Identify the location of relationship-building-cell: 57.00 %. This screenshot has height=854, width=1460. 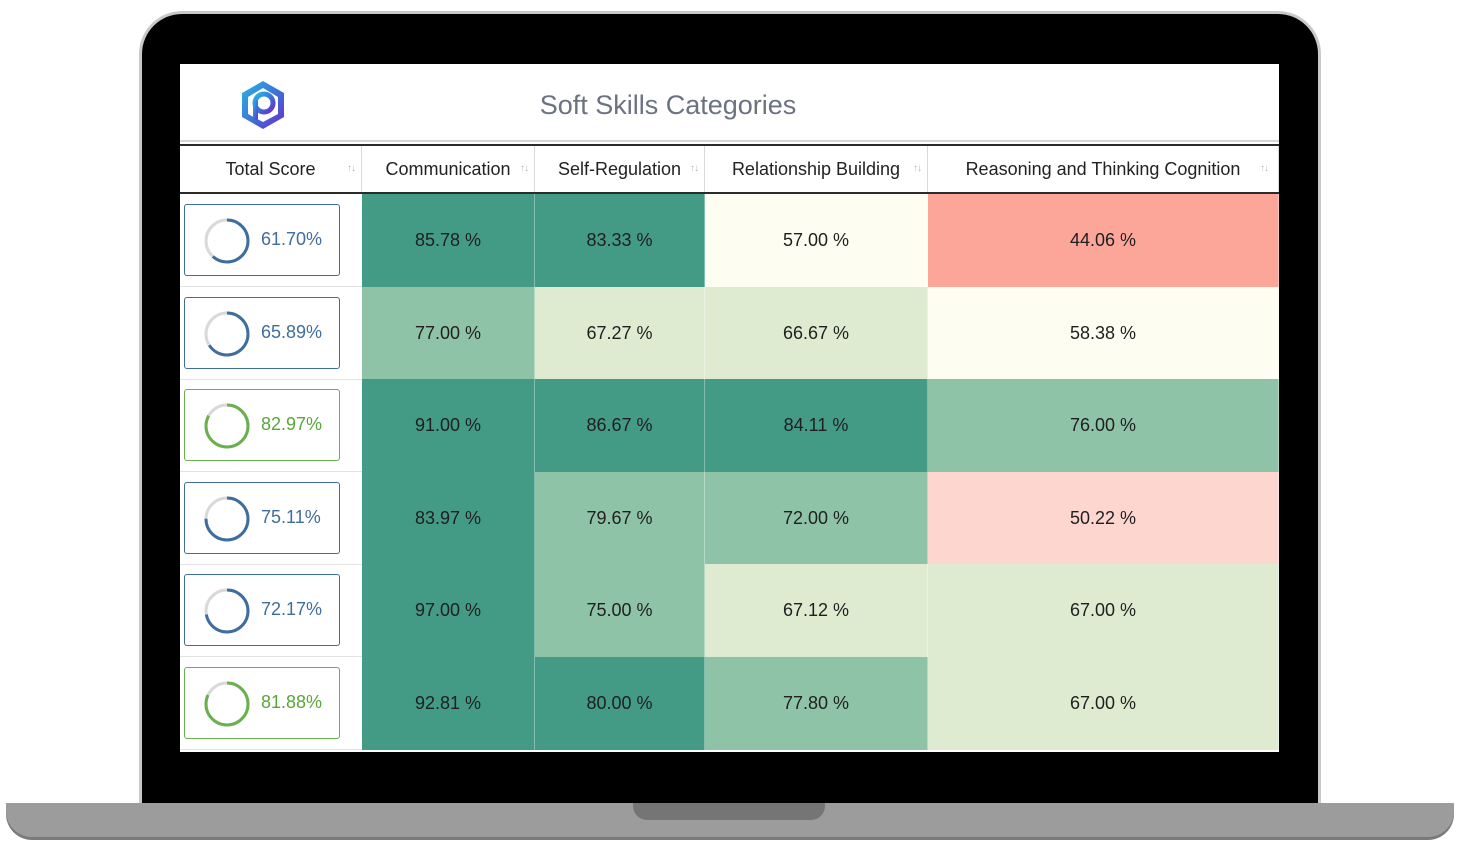
(816, 240).